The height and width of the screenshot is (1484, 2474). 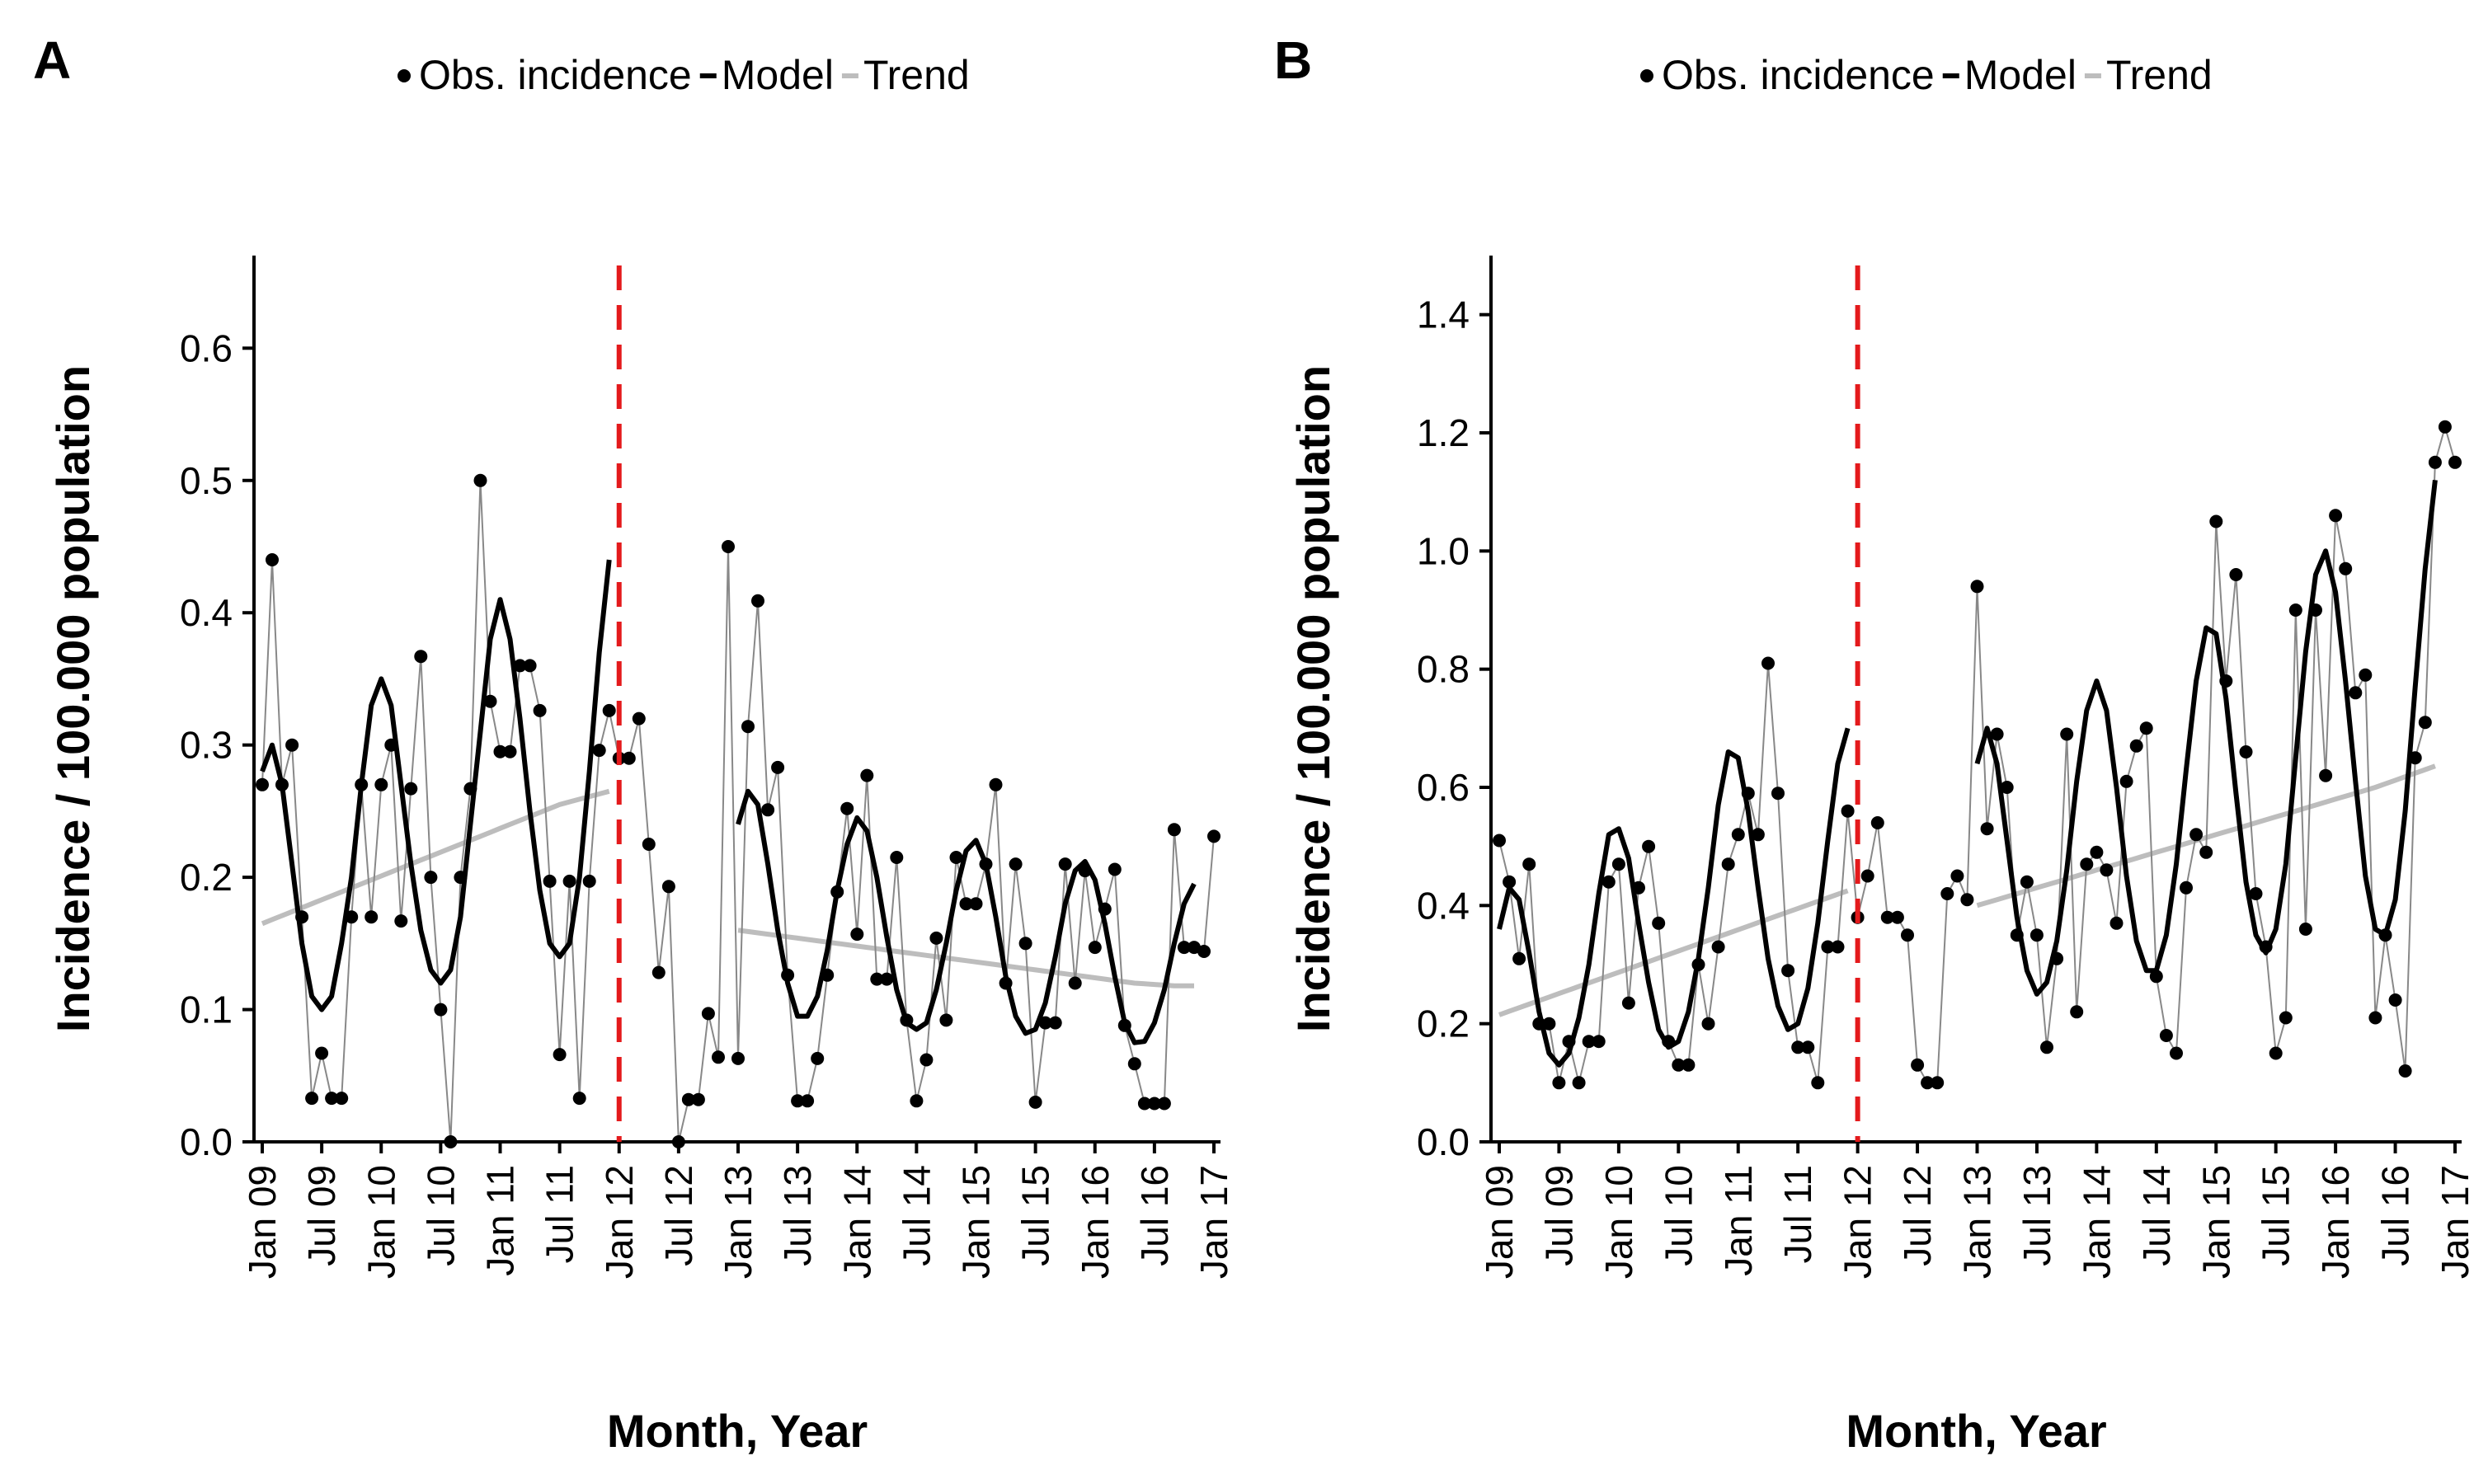 I want to click on x-tick-label: Jul 11, so click(x=1797, y=1214).